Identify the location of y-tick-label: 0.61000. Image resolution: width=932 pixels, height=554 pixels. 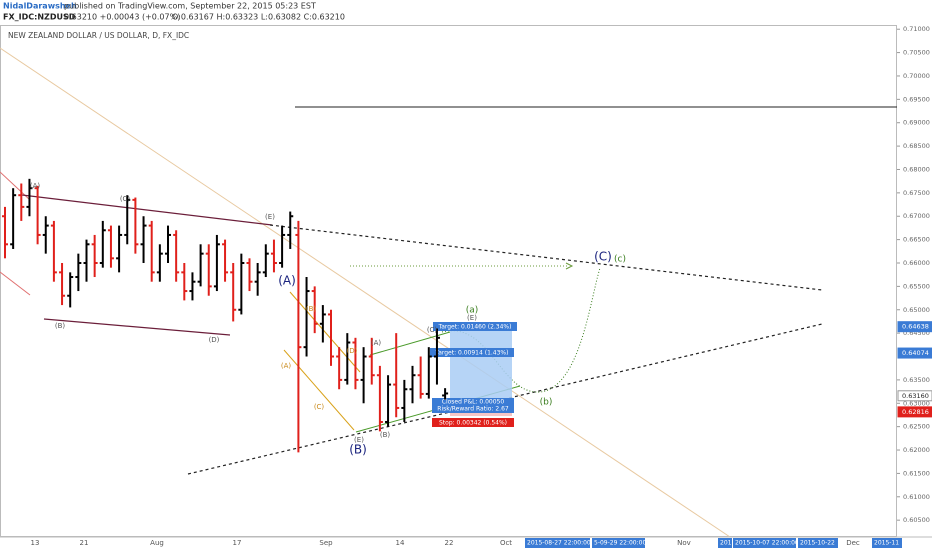
(916, 497).